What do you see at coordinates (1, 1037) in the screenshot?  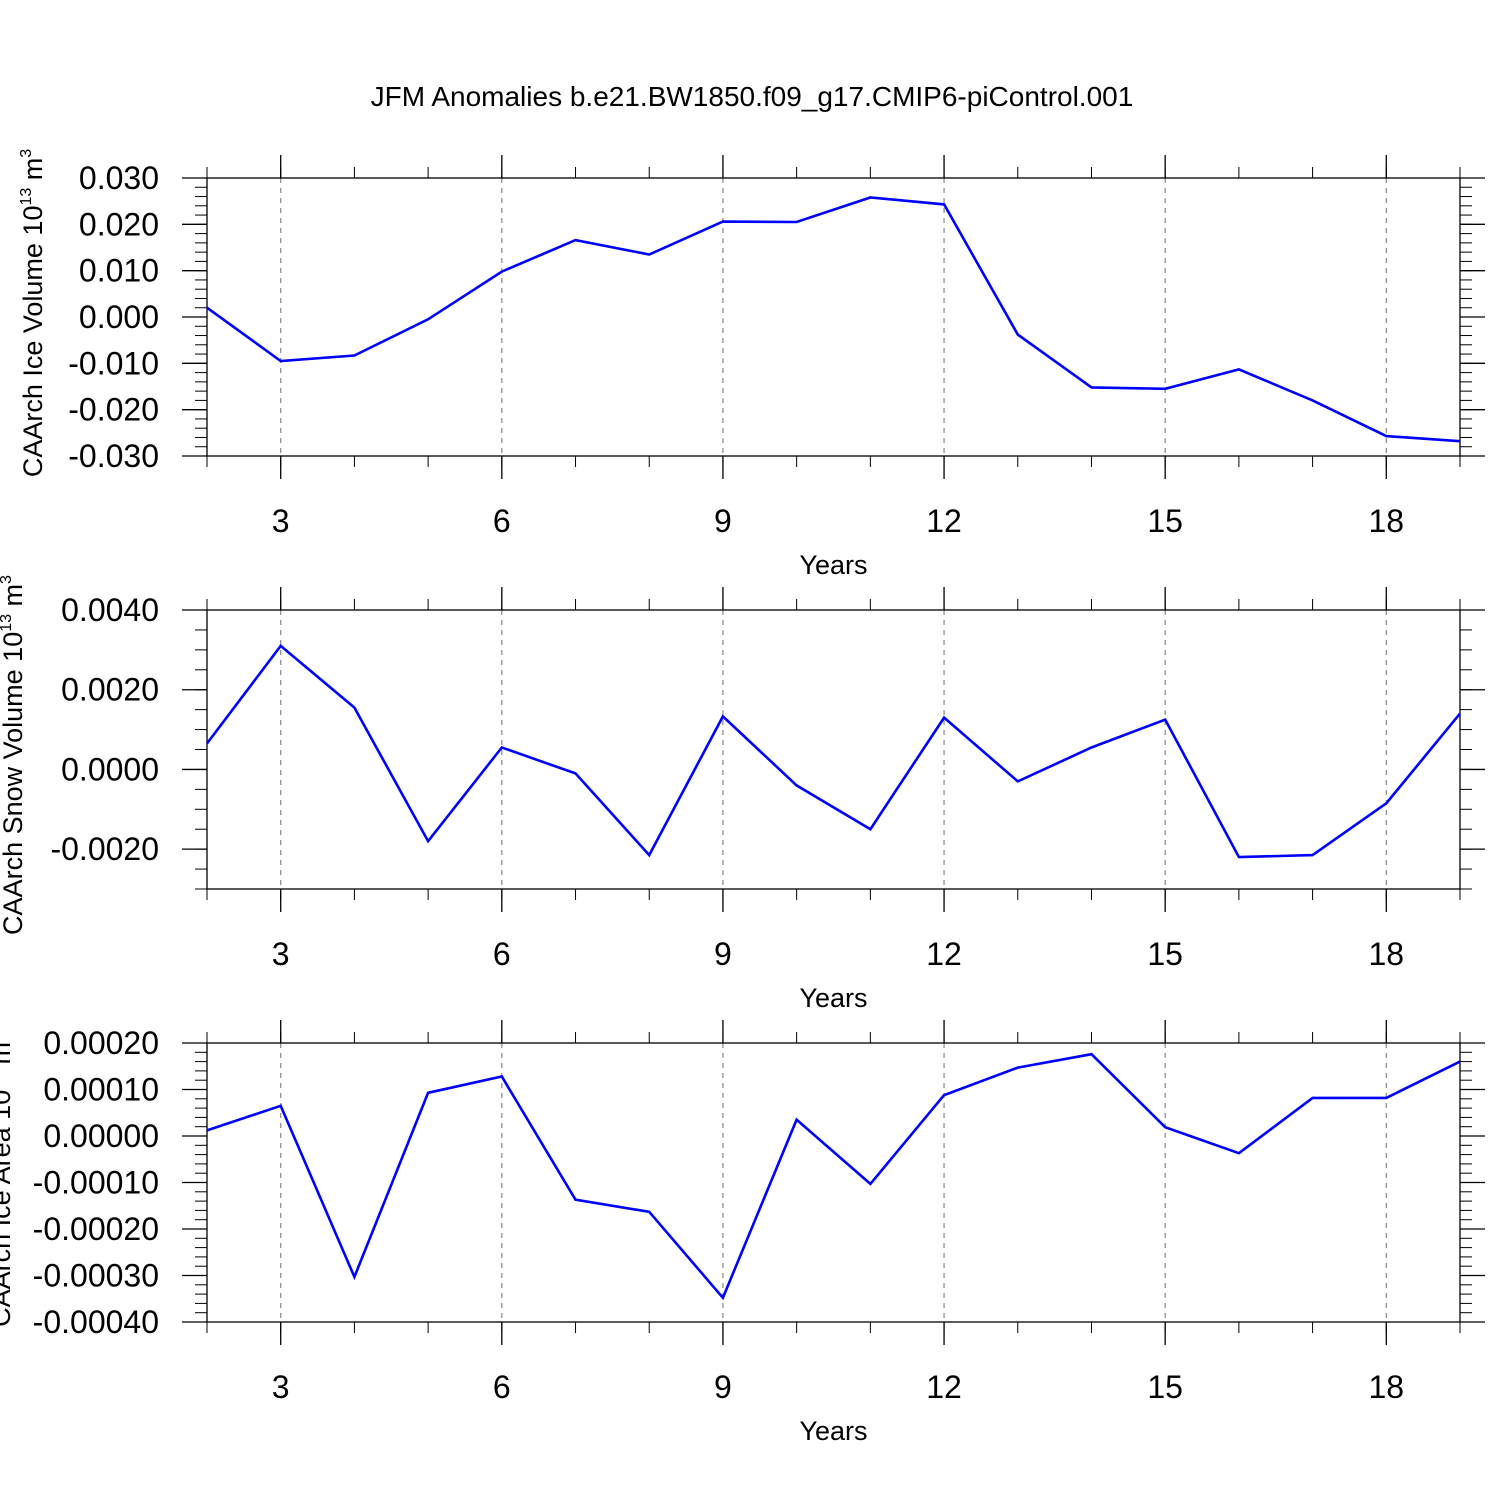 I see `y-axis-label-superscript: 2` at bounding box center [1, 1037].